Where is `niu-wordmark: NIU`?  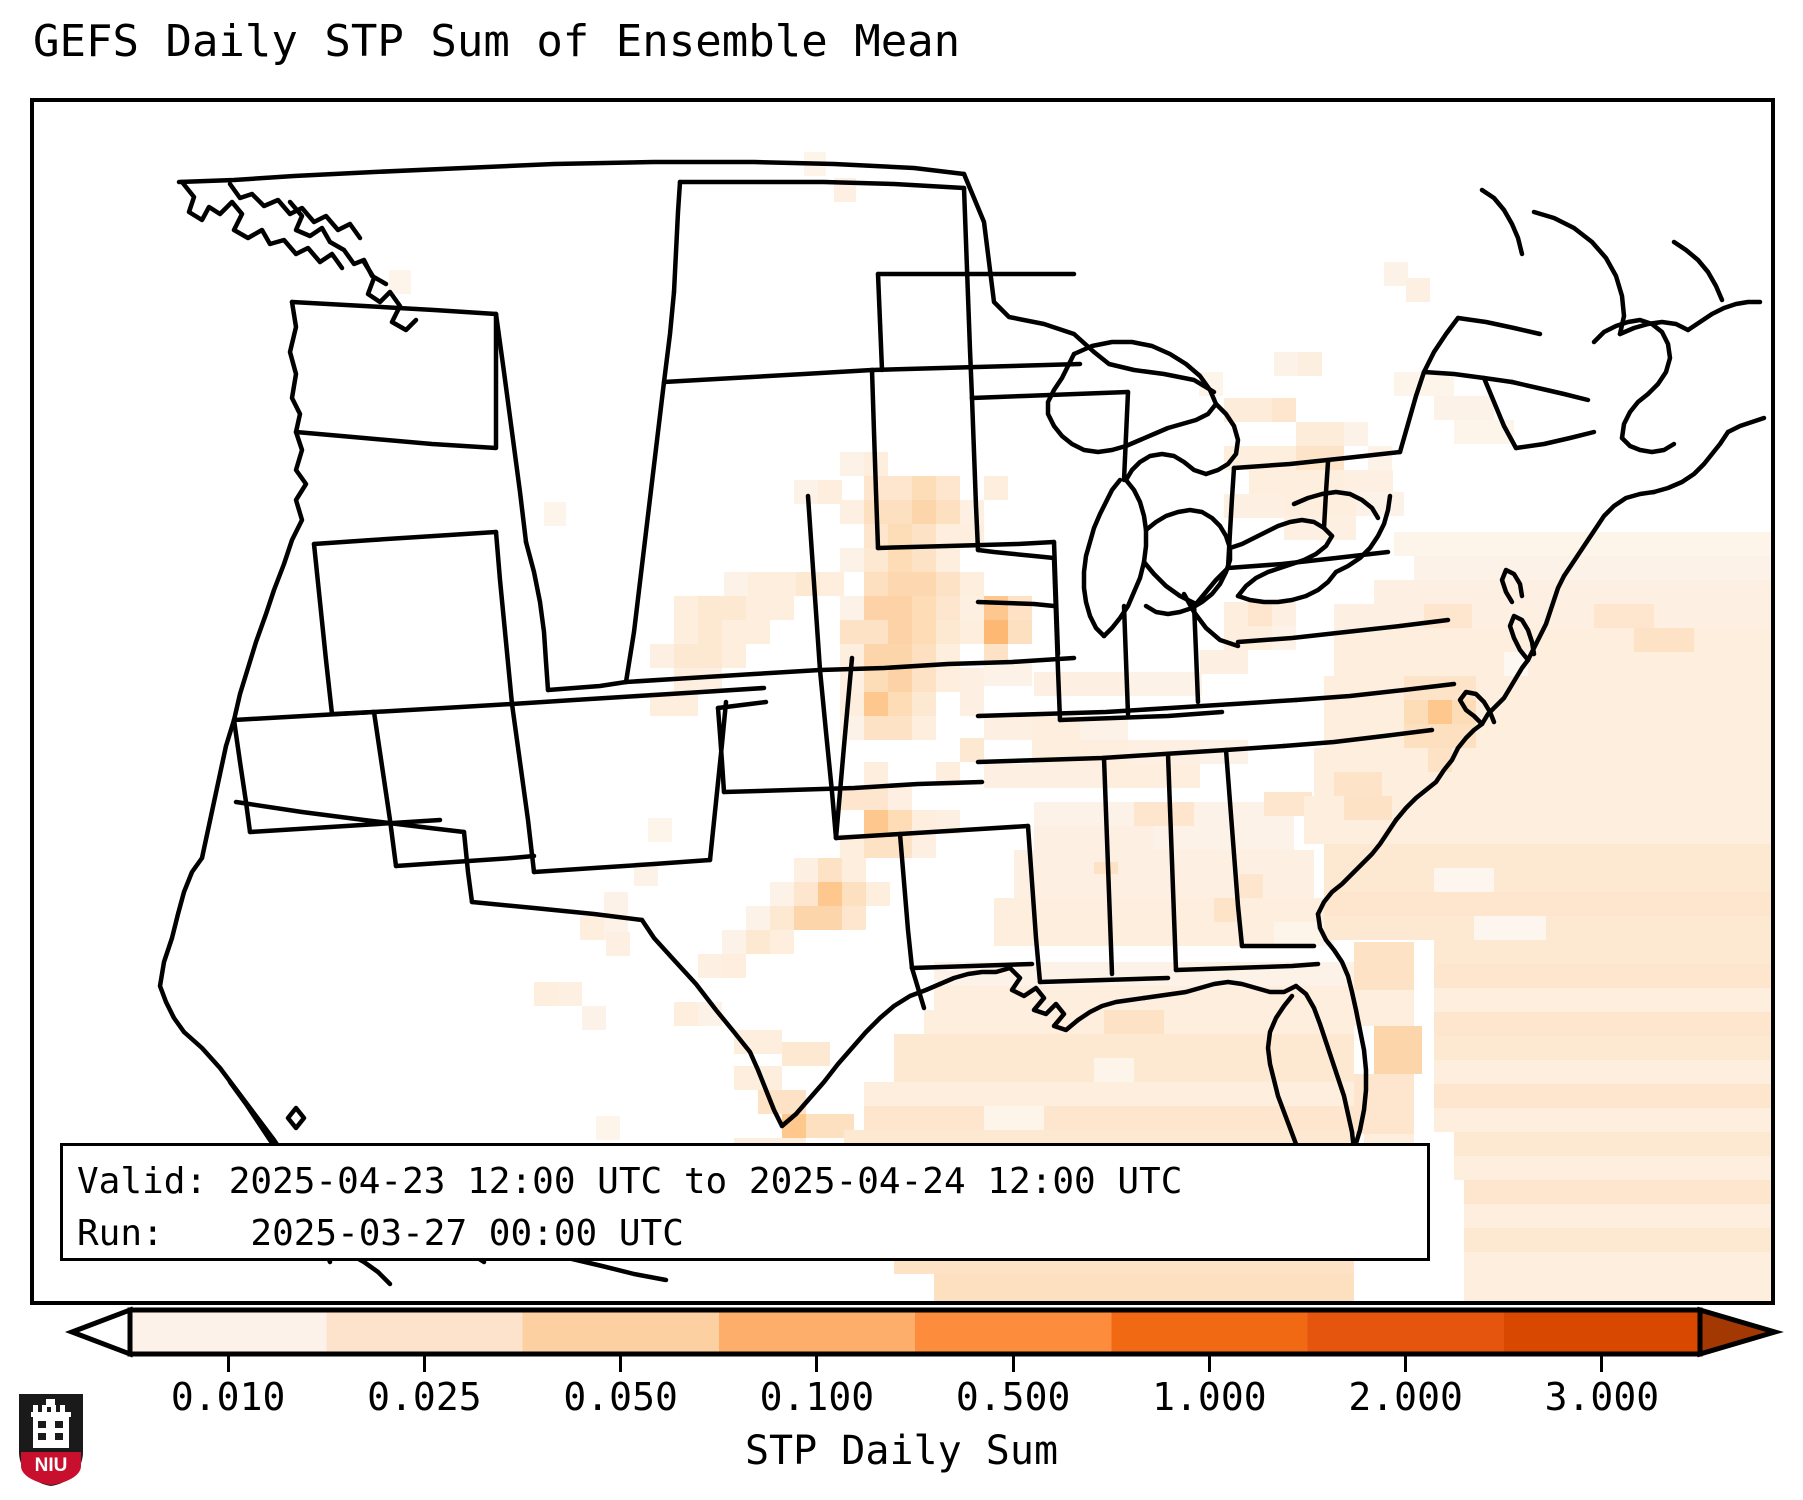 niu-wordmark: NIU is located at coordinates (51, 1465).